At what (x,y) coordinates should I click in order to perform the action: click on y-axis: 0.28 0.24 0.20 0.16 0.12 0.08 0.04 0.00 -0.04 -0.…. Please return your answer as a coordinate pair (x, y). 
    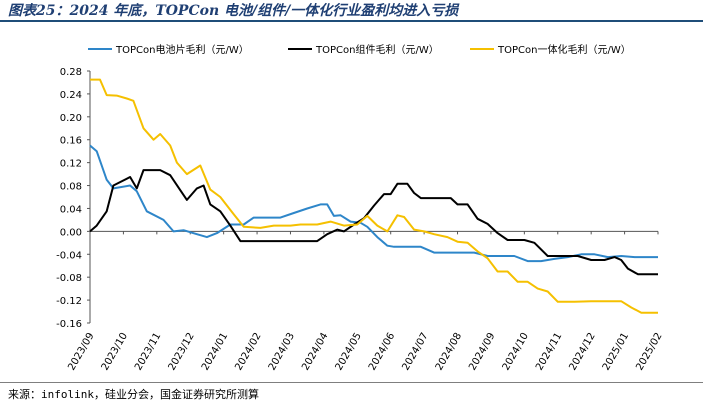
    Looking at the image, I should click on (73, 198).